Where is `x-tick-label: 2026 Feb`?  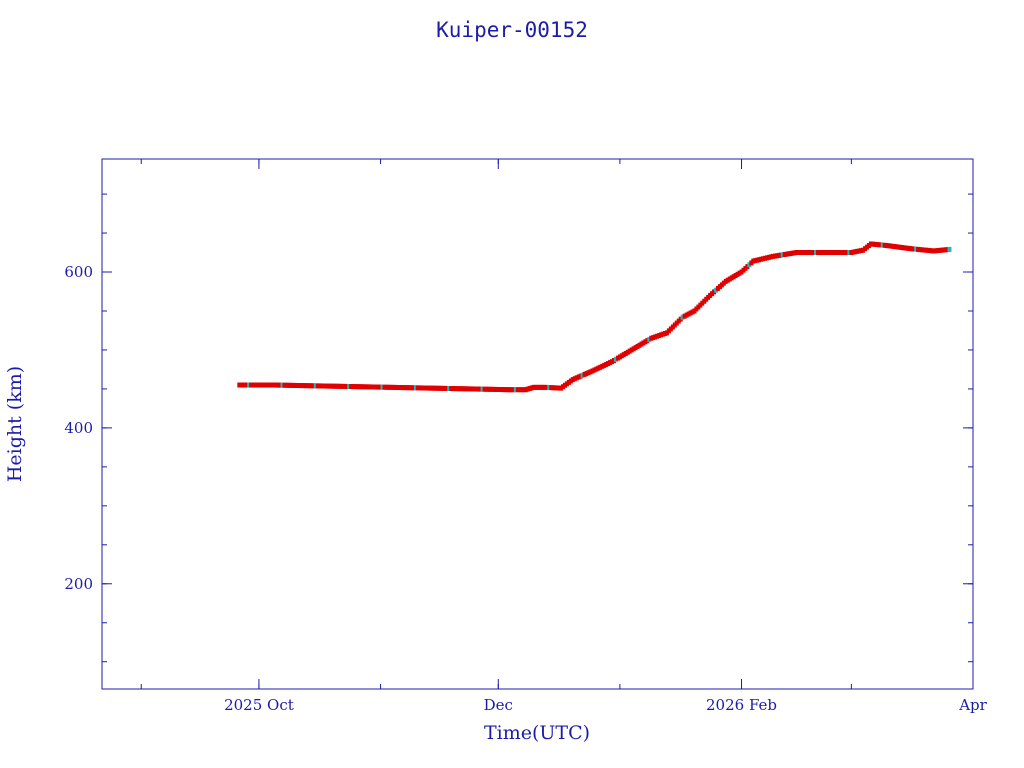 x-tick-label: 2026 Feb is located at coordinates (741, 705).